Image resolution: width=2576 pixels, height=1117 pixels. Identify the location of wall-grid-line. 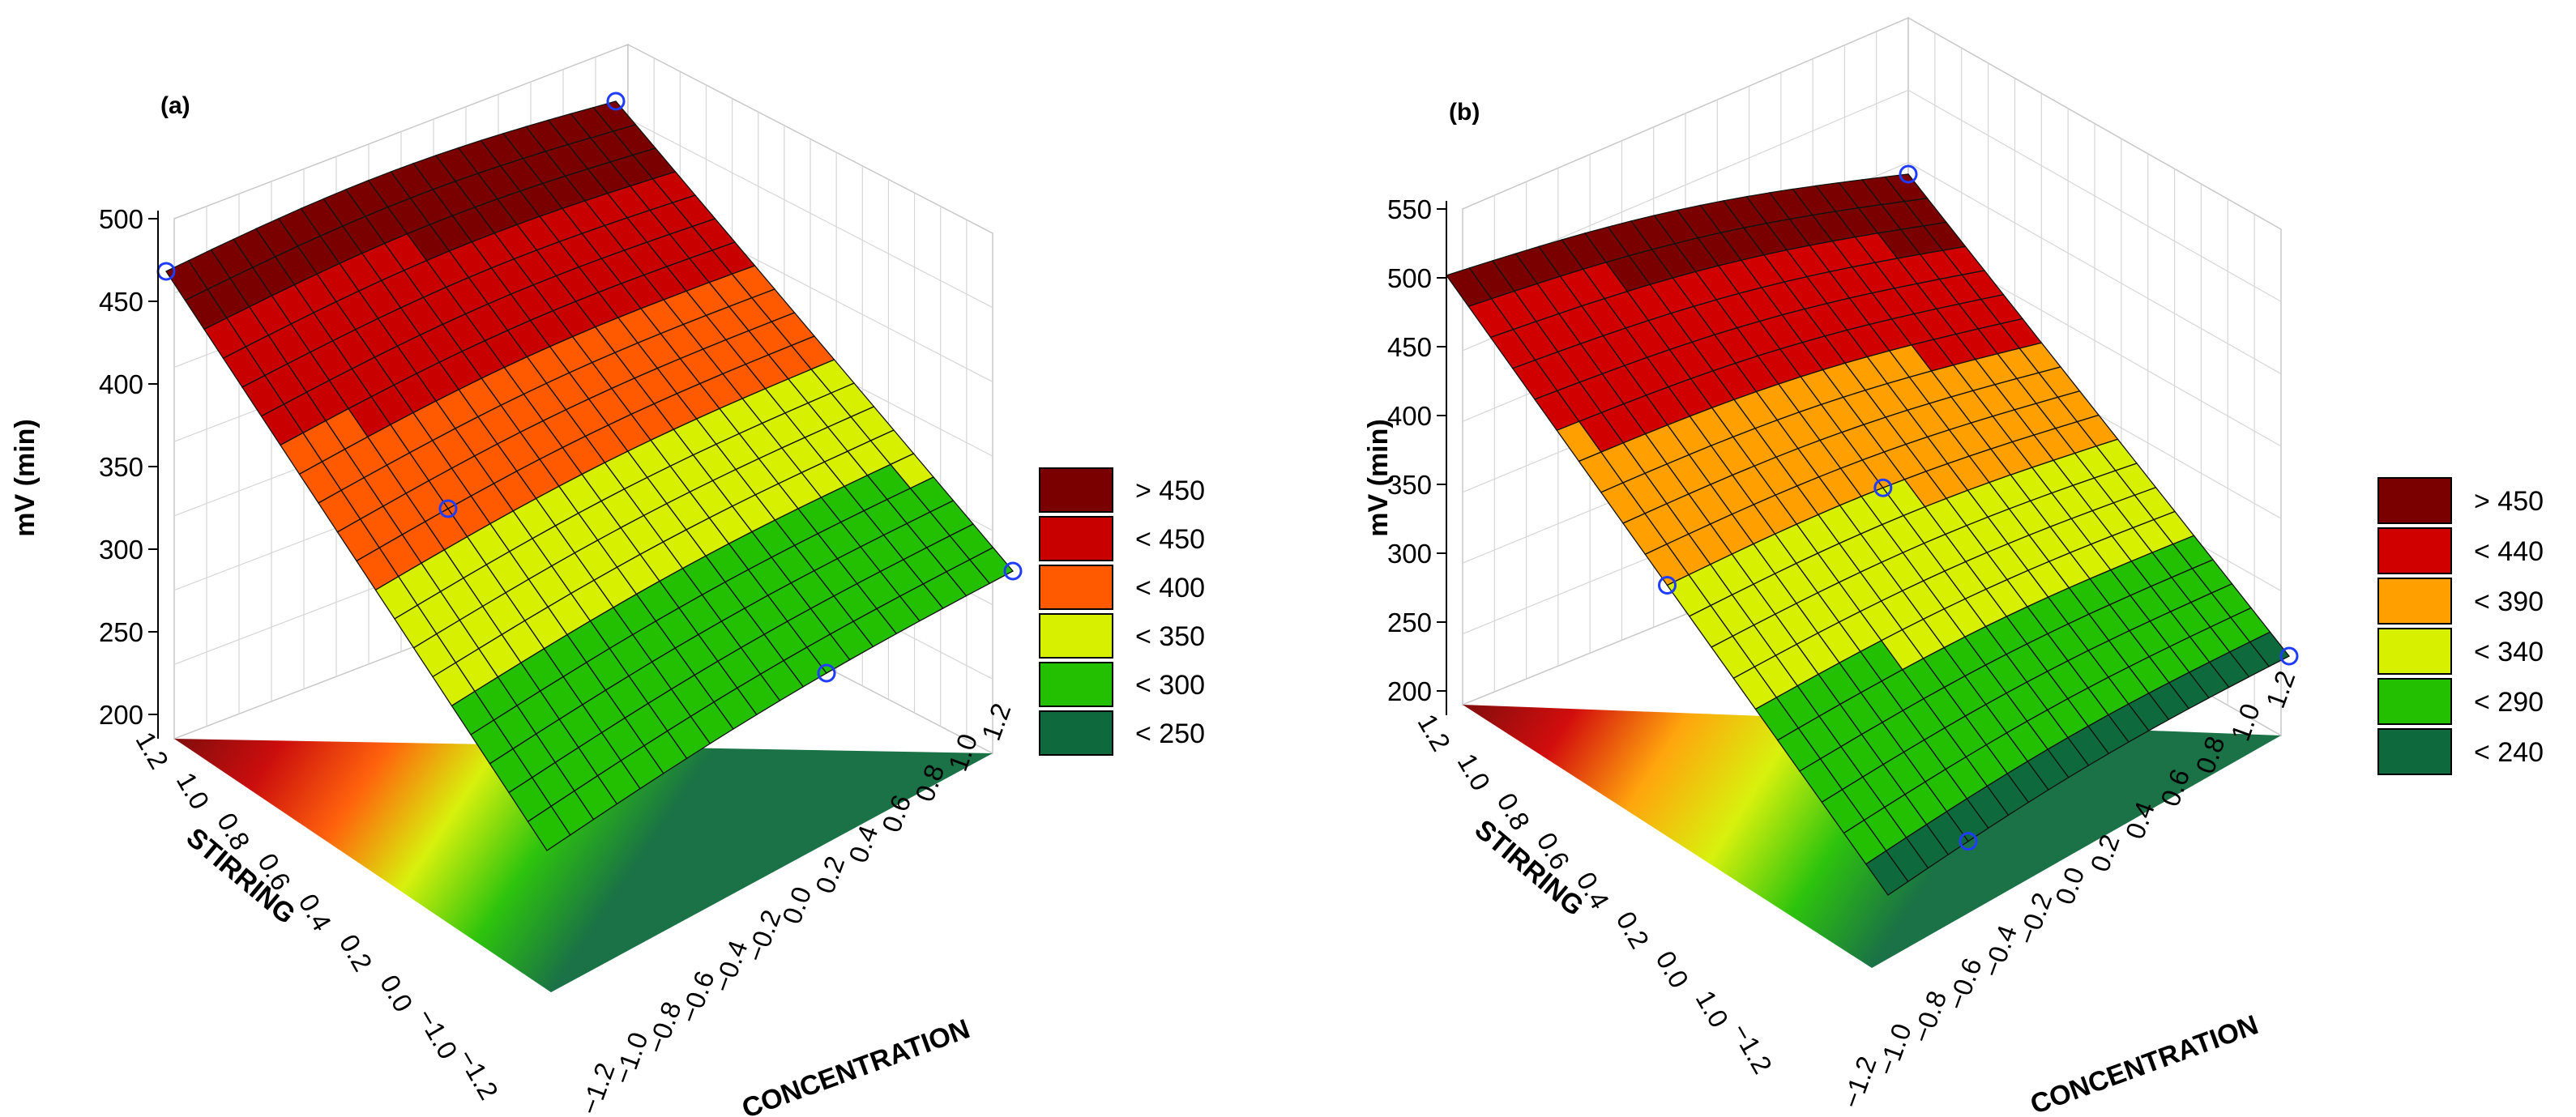
(1872, 195).